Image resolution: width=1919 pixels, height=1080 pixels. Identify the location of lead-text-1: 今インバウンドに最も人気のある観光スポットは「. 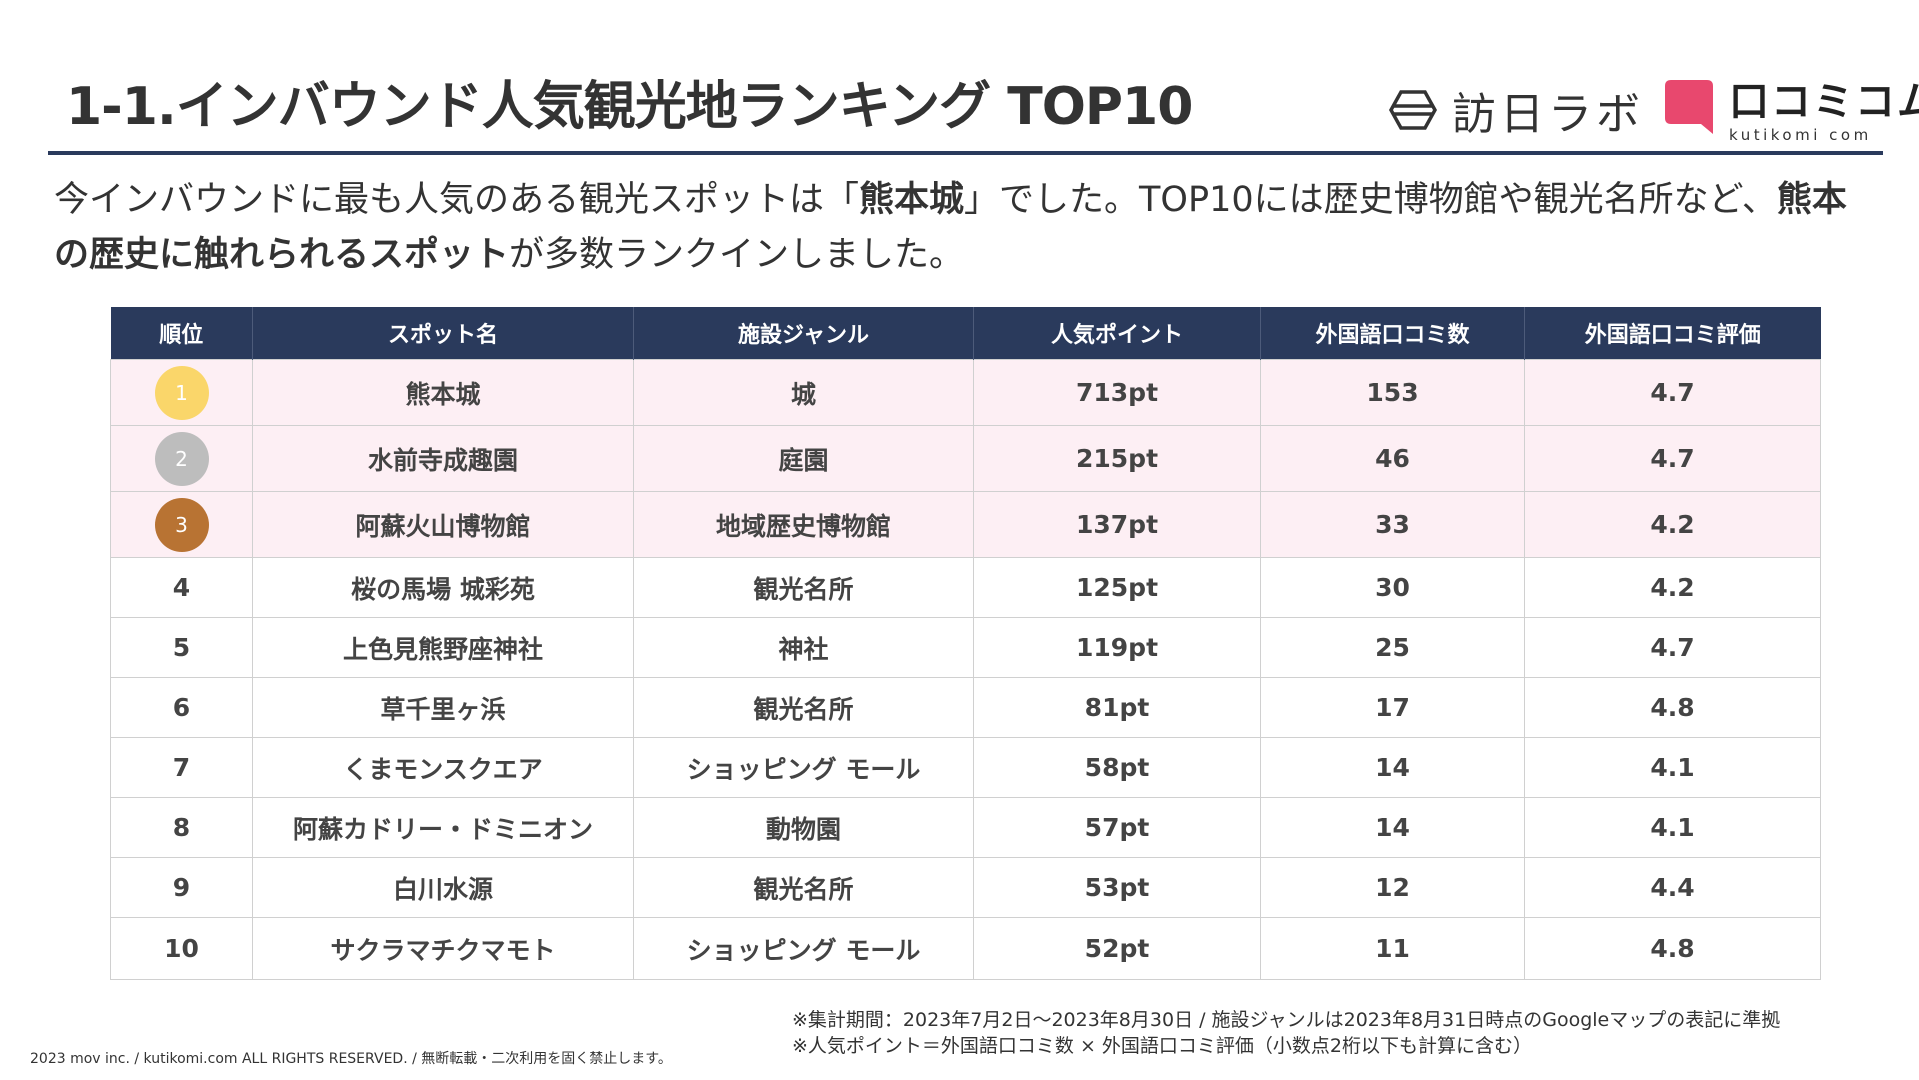
(457, 200).